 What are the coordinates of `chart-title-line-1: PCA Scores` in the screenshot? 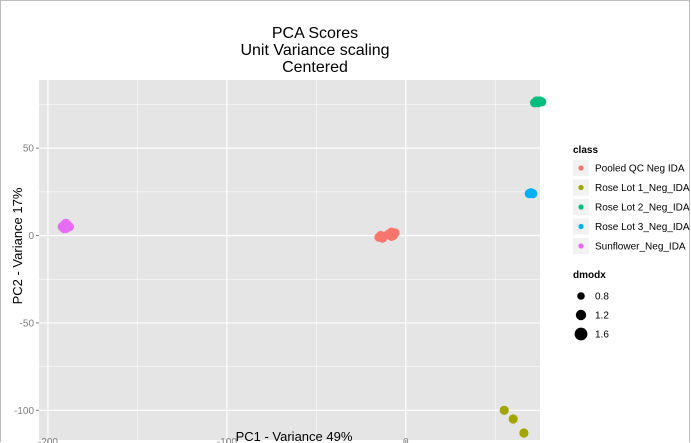 It's located at (315, 33).